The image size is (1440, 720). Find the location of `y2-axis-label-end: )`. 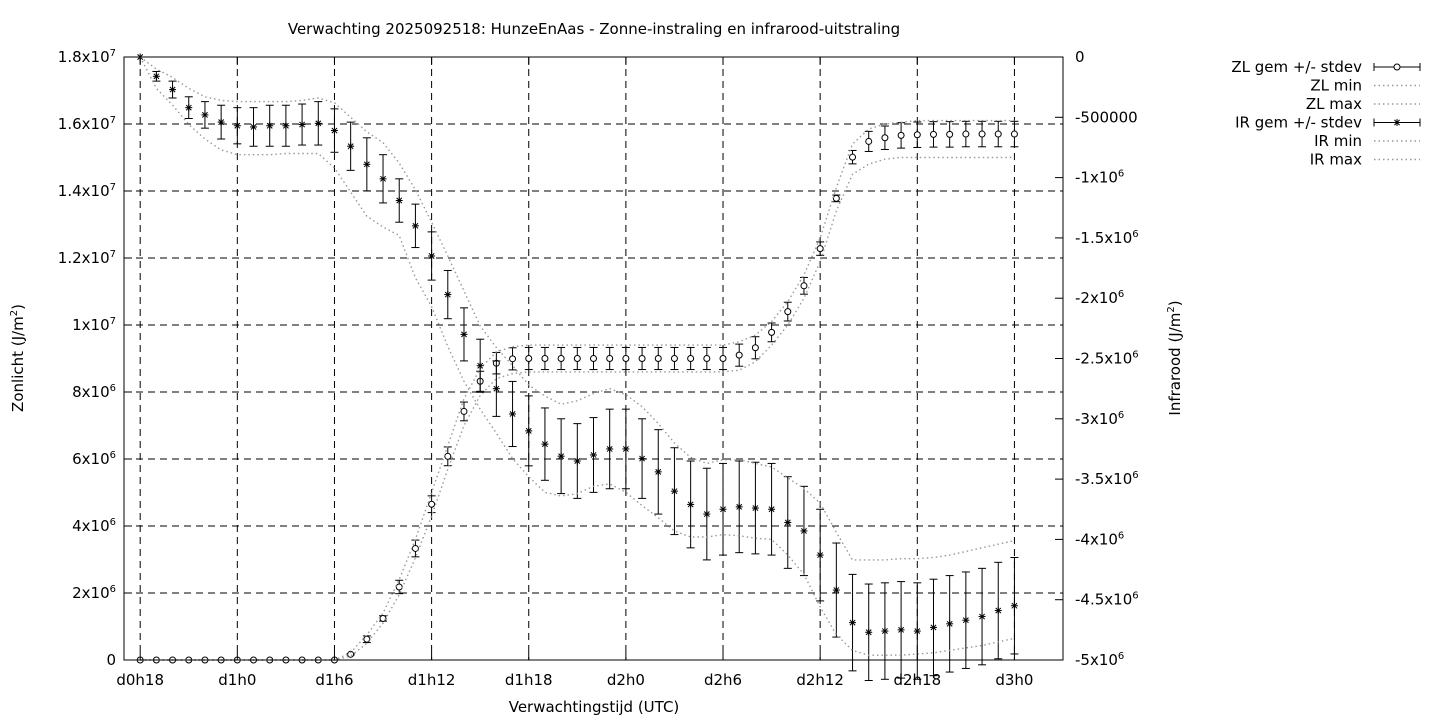

y2-axis-label-end: ) is located at coordinates (1175, 303).